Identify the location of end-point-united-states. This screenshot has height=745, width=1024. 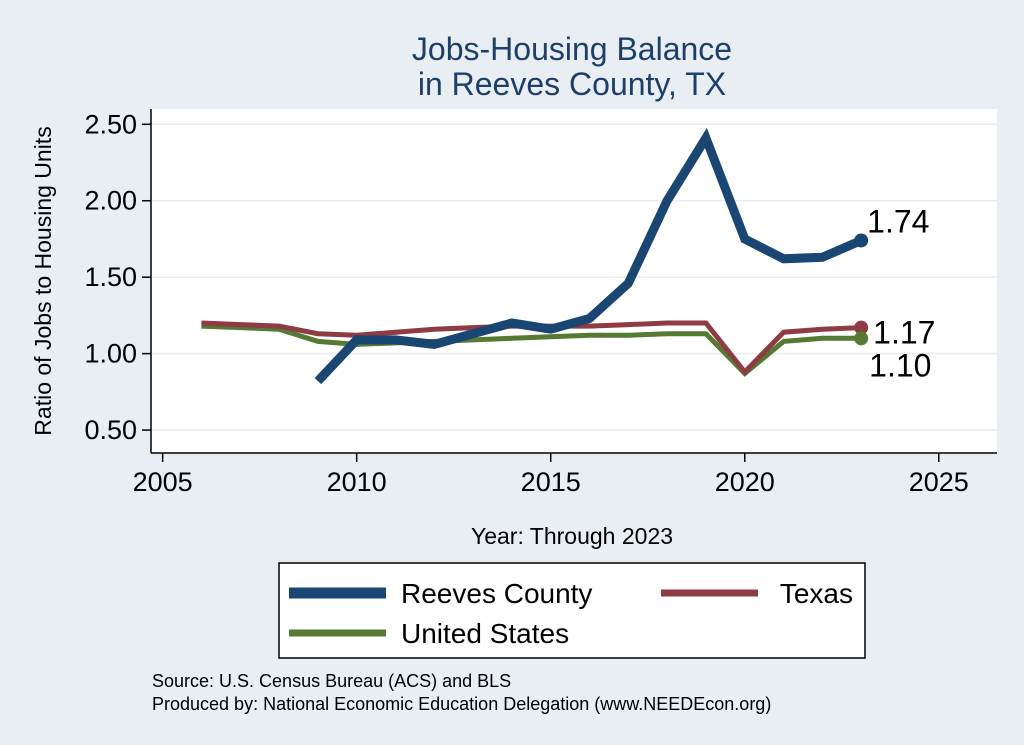
(861, 338).